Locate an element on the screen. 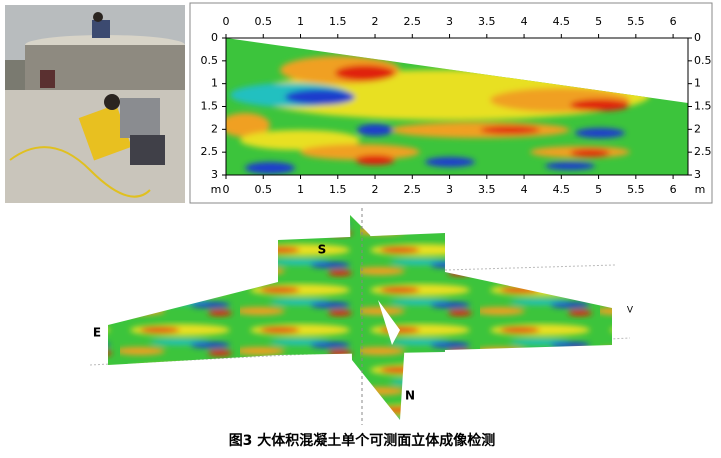 The image size is (721, 458). direction-label: V is located at coordinates (630, 311).